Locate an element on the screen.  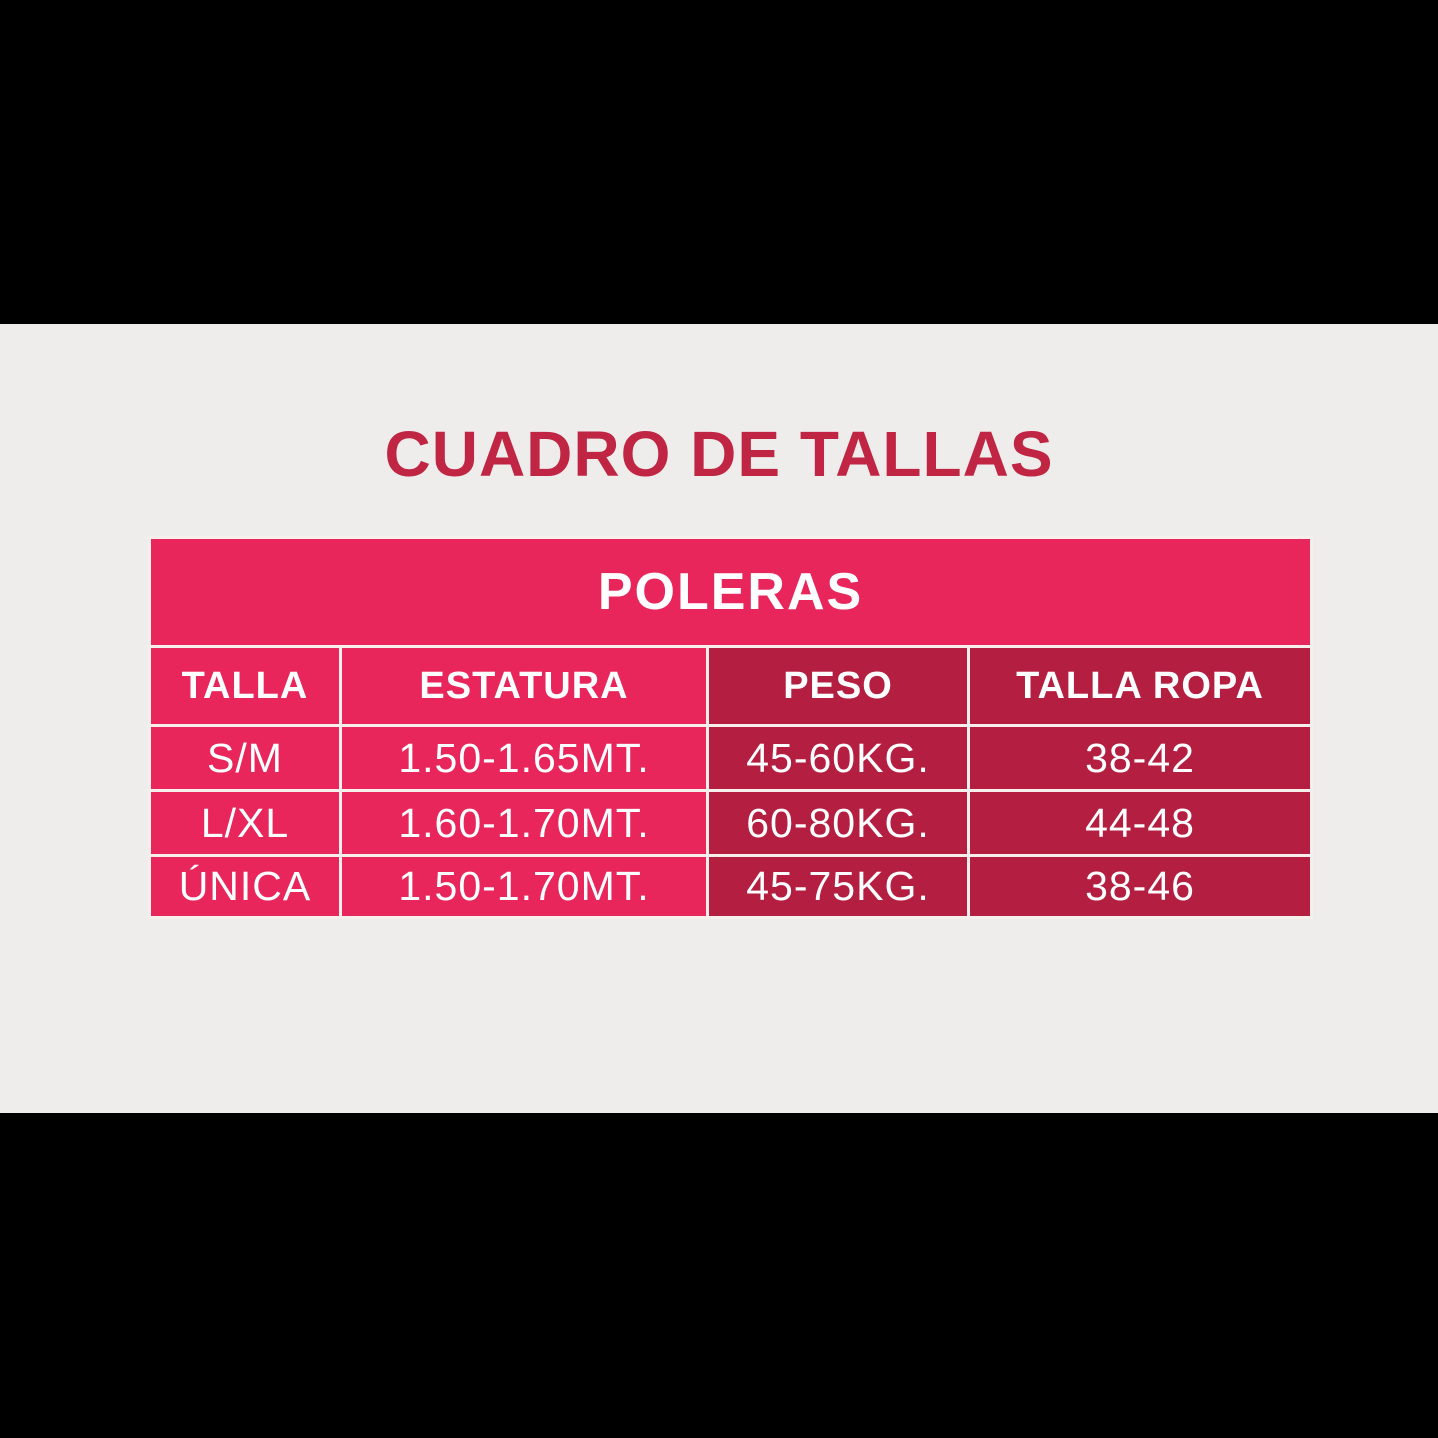
table-cell-size-sm: S/M is located at coordinates (245, 758).